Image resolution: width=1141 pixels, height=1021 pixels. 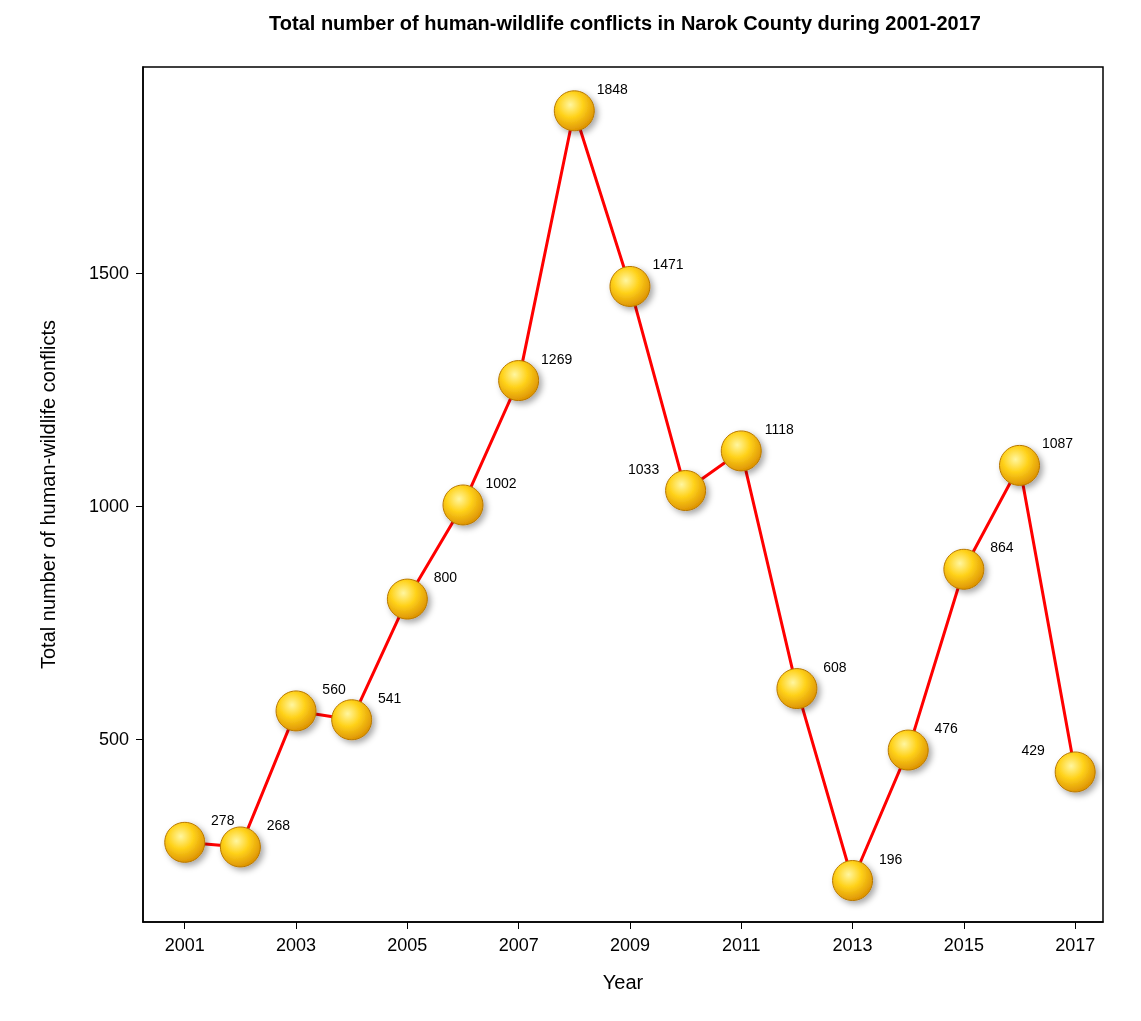 What do you see at coordinates (108, 272) in the screenshot?
I see `y-tick-label: 1500` at bounding box center [108, 272].